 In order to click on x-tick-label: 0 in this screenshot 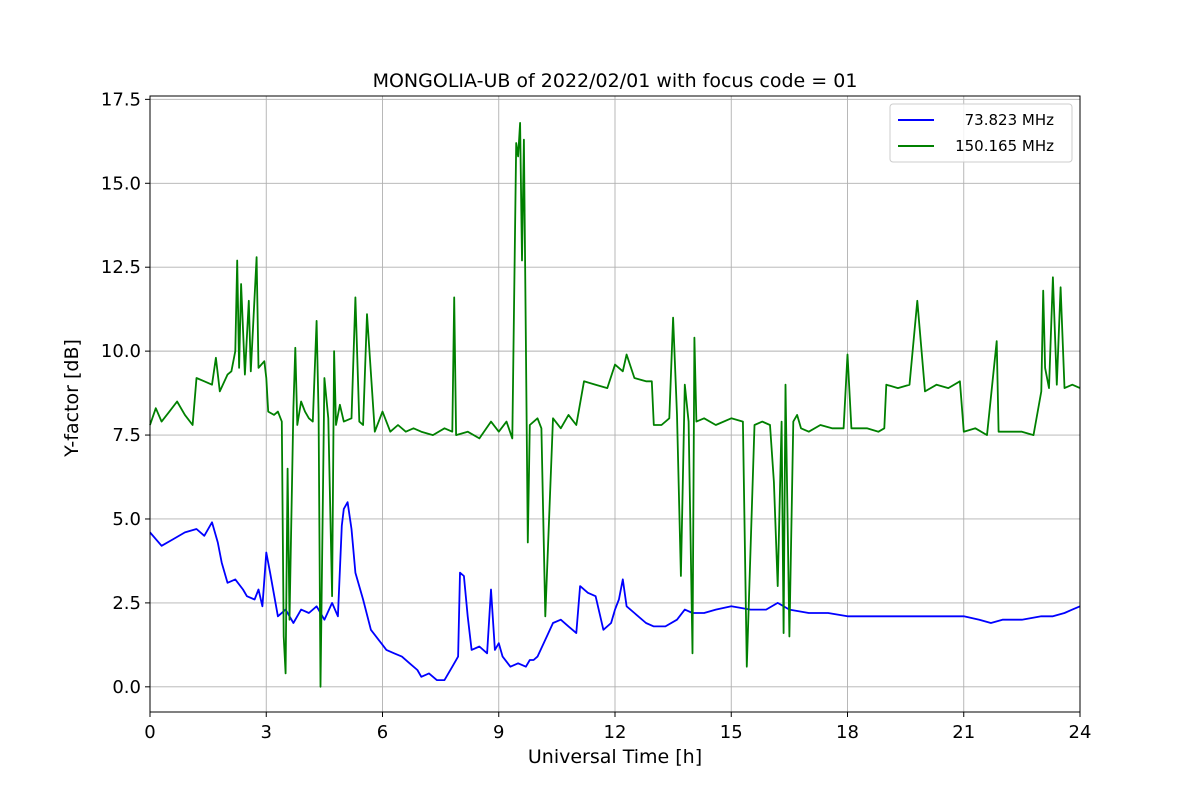, I will do `click(149, 732)`.